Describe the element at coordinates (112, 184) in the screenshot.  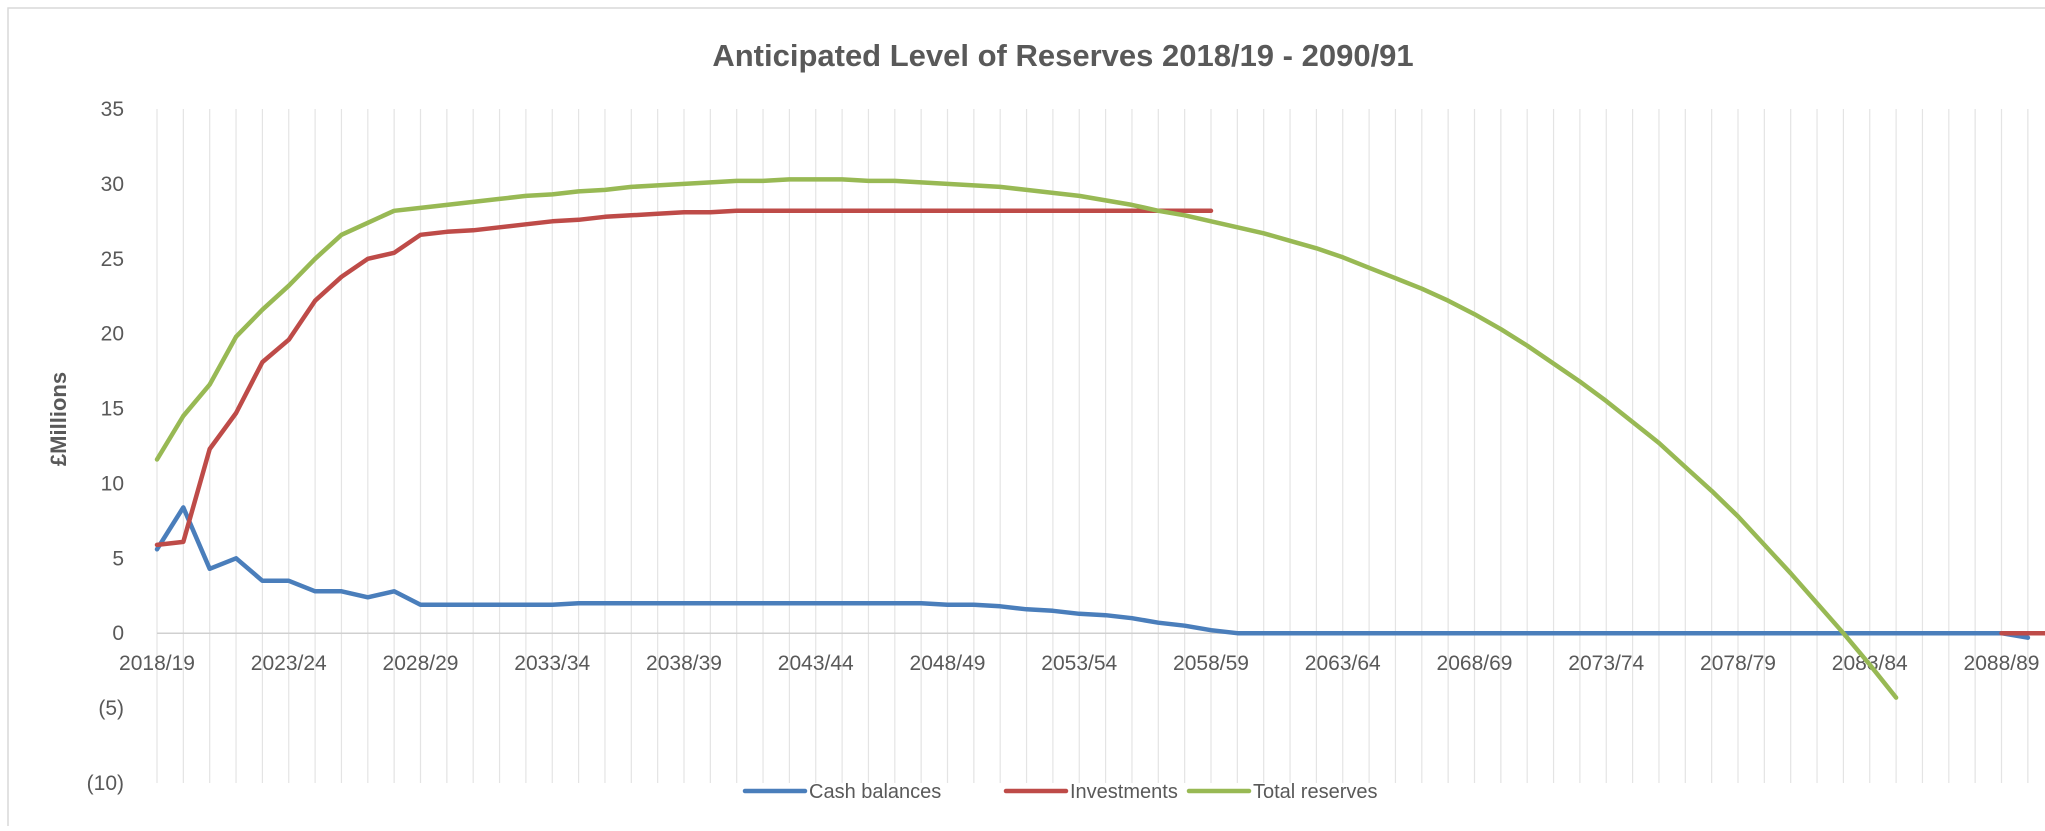
I see `y-tick-label: 30` at that location.